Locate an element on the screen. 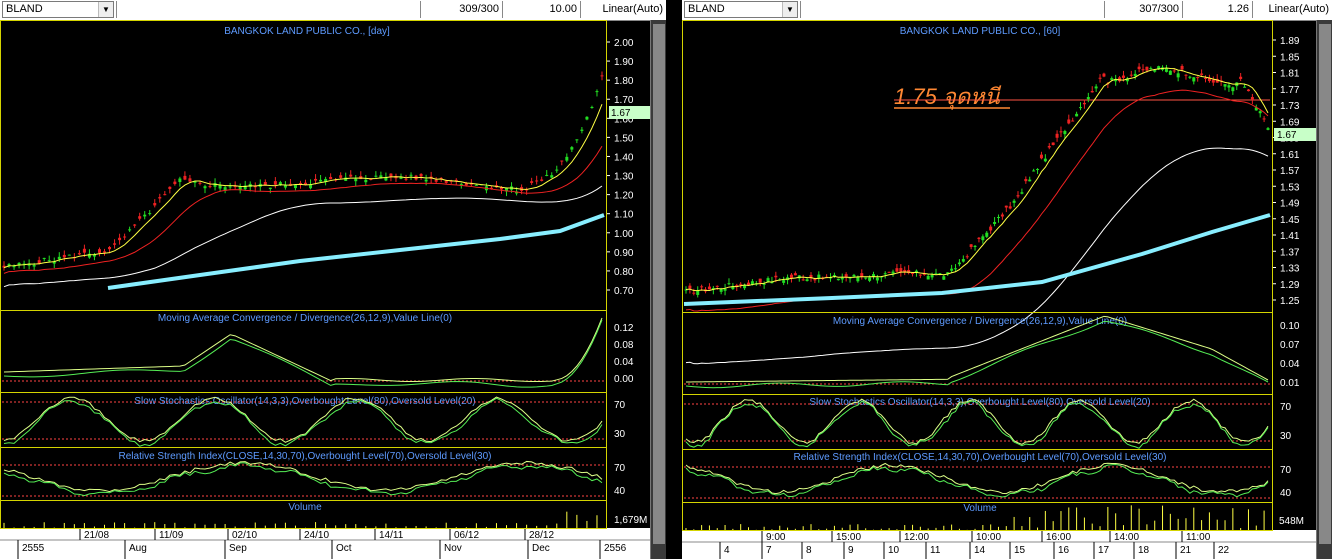  right-scale-mode: Linear(Auto) is located at coordinates (1292, 9).